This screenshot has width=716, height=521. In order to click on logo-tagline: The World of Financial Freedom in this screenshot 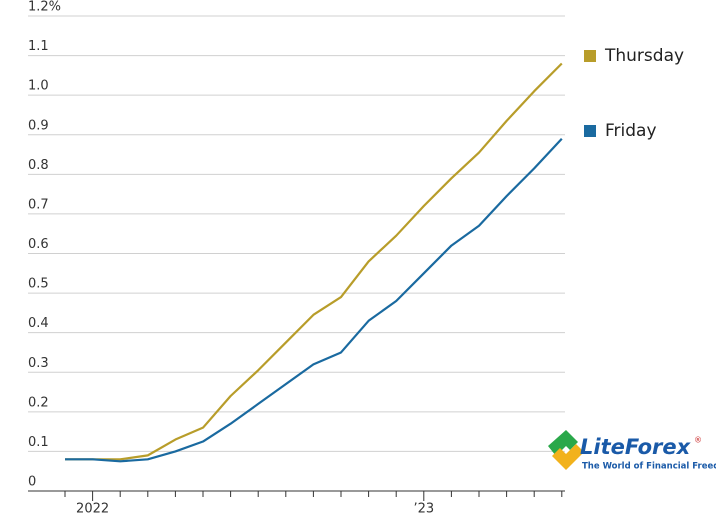, I will do `click(649, 467)`.